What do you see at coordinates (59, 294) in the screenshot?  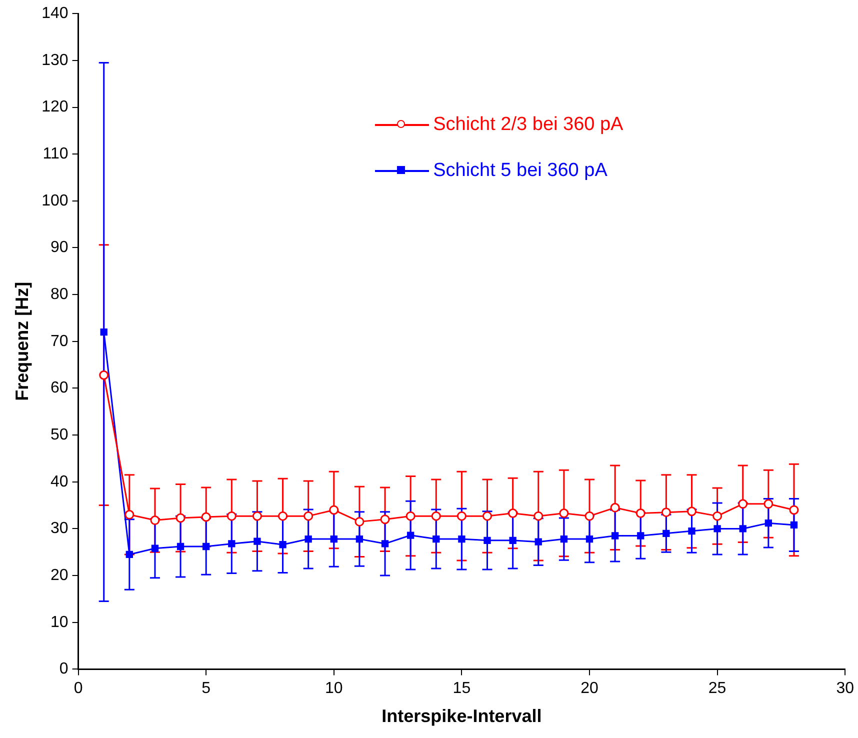 I see `y-tick-label: 80` at bounding box center [59, 294].